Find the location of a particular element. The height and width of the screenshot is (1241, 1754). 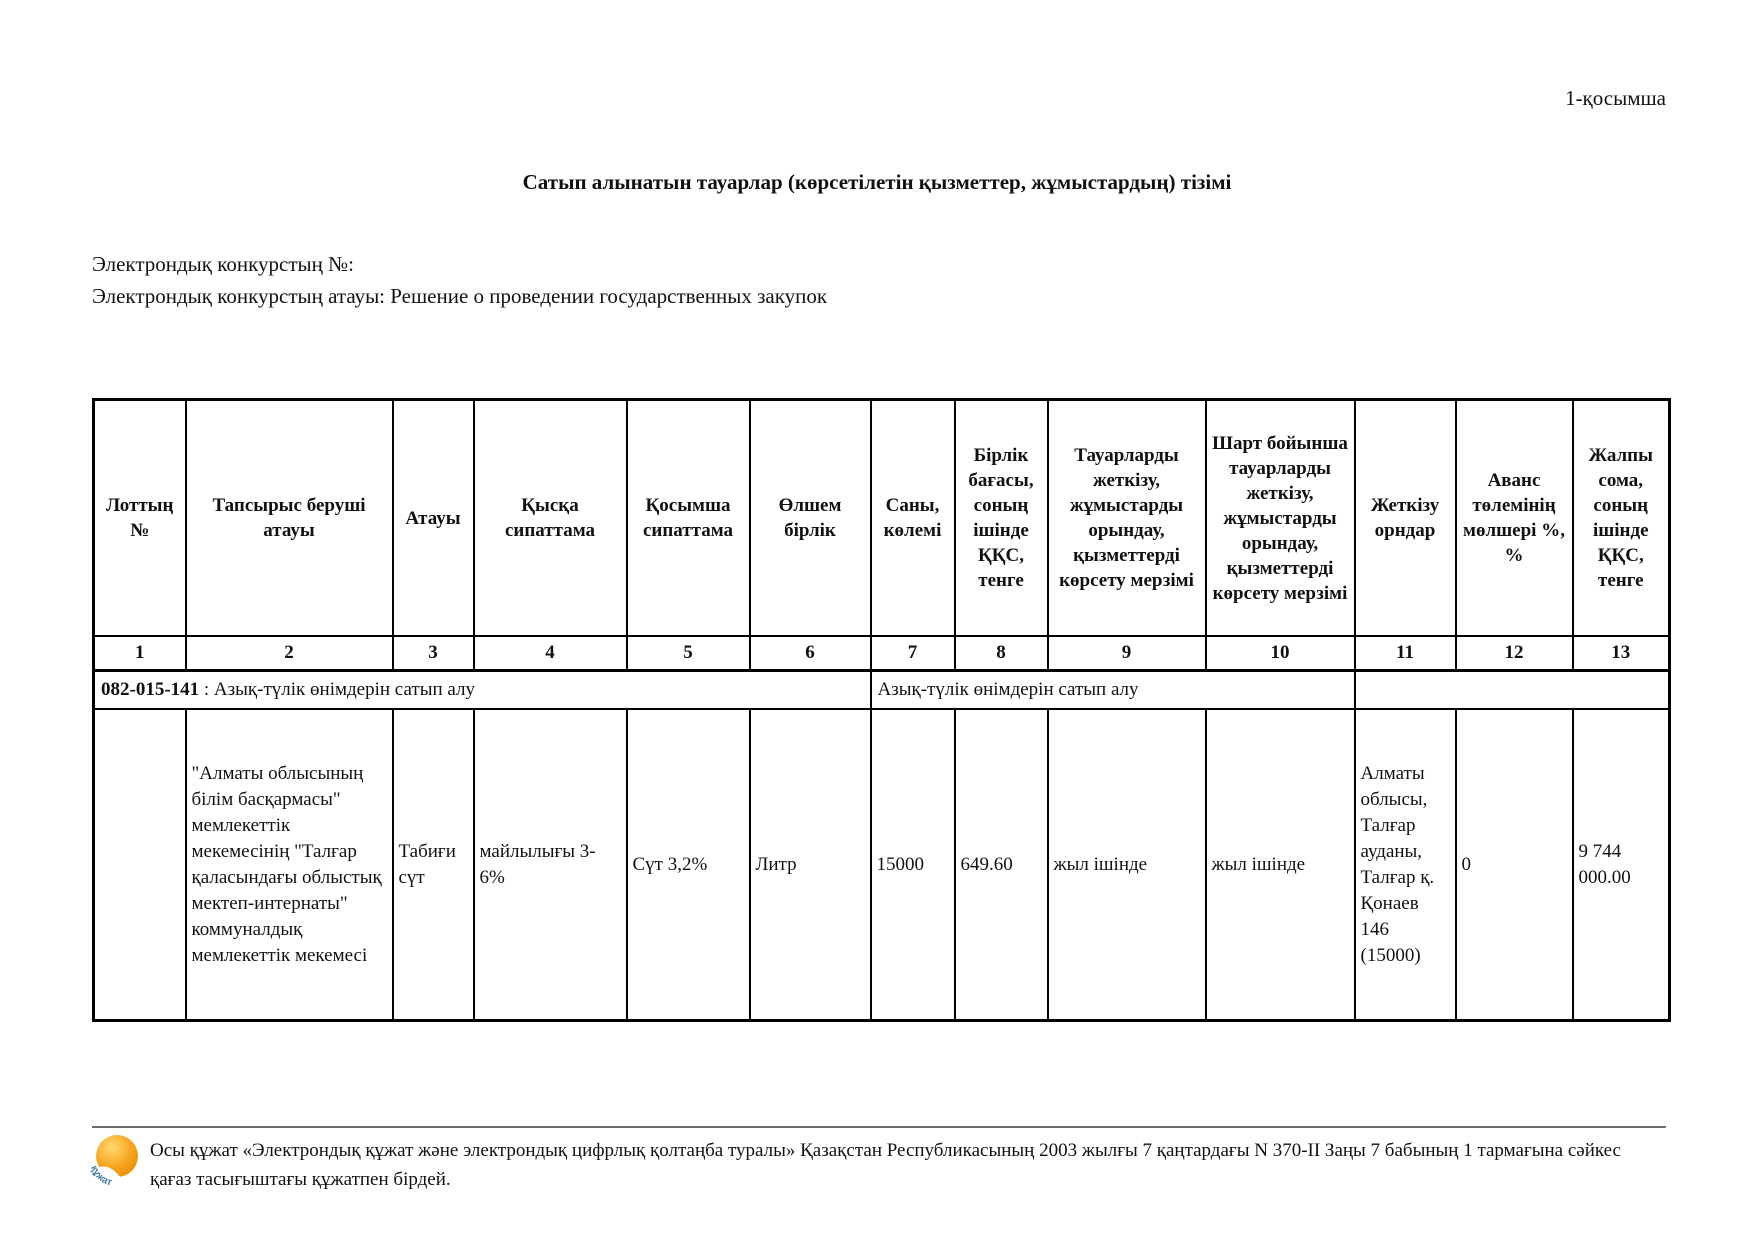

header-short-description: Қысқа сипаттама is located at coordinates (550, 517).